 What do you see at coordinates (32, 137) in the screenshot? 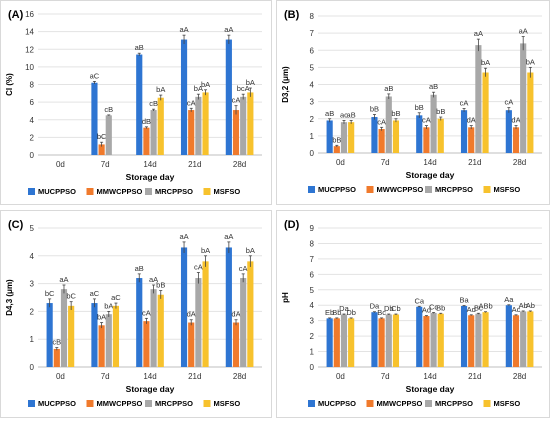
I see `y-tick-label: 2` at bounding box center [32, 137].